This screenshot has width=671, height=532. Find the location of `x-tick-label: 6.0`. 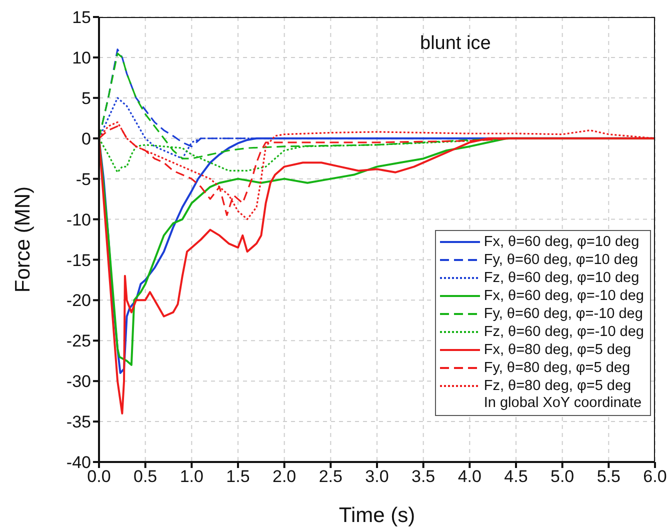

x-tick-label: 6.0 is located at coordinates (655, 476).